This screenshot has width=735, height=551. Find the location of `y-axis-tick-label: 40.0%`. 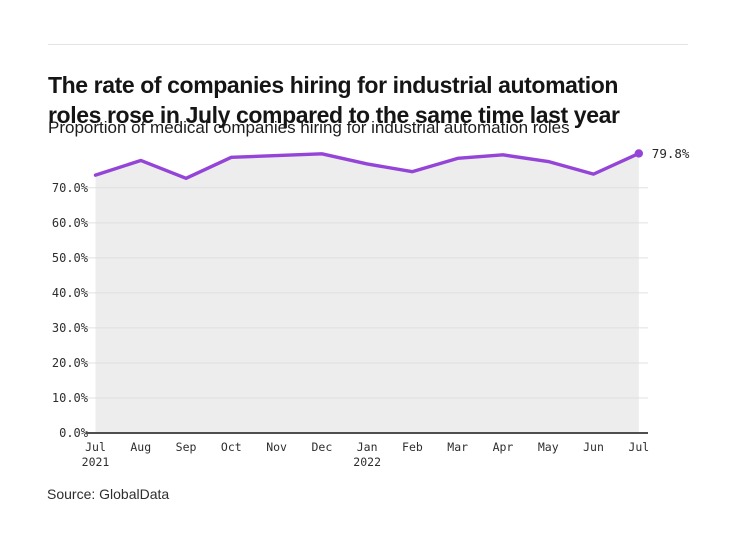

y-axis-tick-label: 40.0% is located at coordinates (70, 293).